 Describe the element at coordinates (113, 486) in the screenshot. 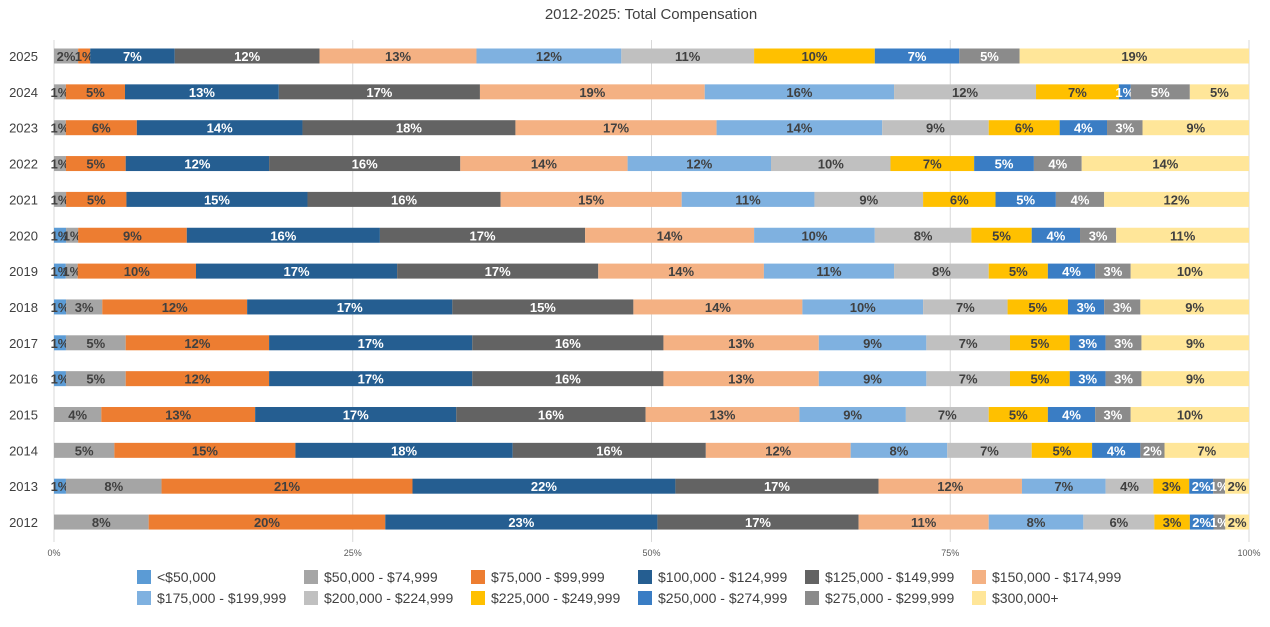

I see `data-label: 8%` at that location.